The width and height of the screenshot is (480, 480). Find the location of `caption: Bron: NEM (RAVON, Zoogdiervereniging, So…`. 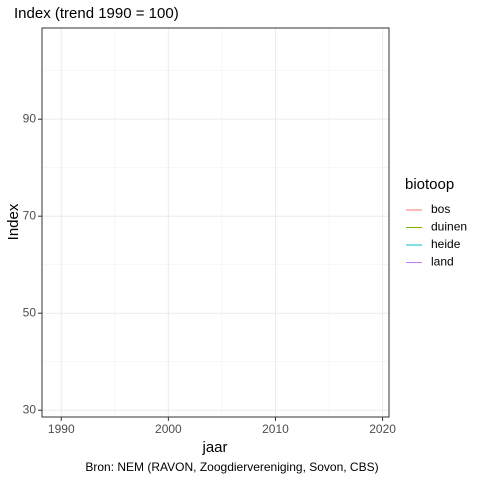

caption: Bron: NEM (RAVON, Zoogdiervereniging, So… is located at coordinates (231, 467).